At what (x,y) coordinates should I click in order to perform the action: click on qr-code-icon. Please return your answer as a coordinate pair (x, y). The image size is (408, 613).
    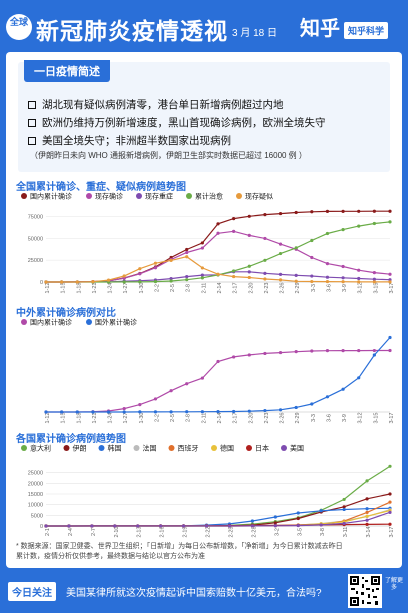
    Looking at the image, I should click on (365, 591).